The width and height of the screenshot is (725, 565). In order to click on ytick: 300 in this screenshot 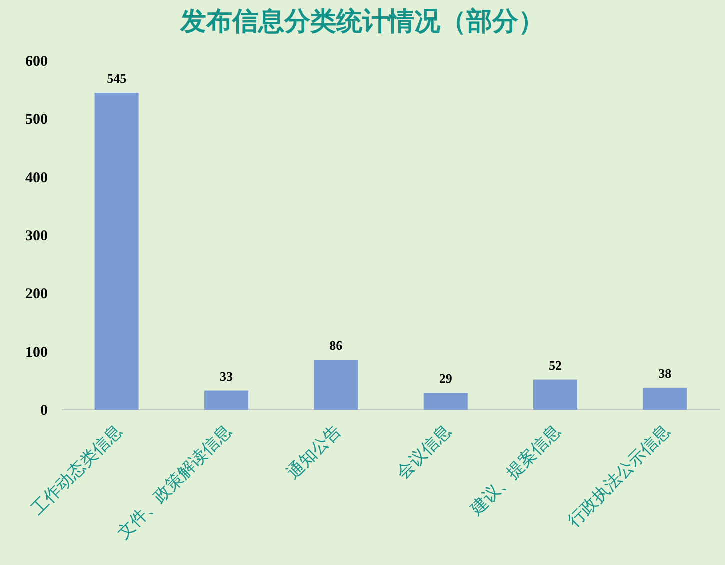, I will do `click(37, 236)`.